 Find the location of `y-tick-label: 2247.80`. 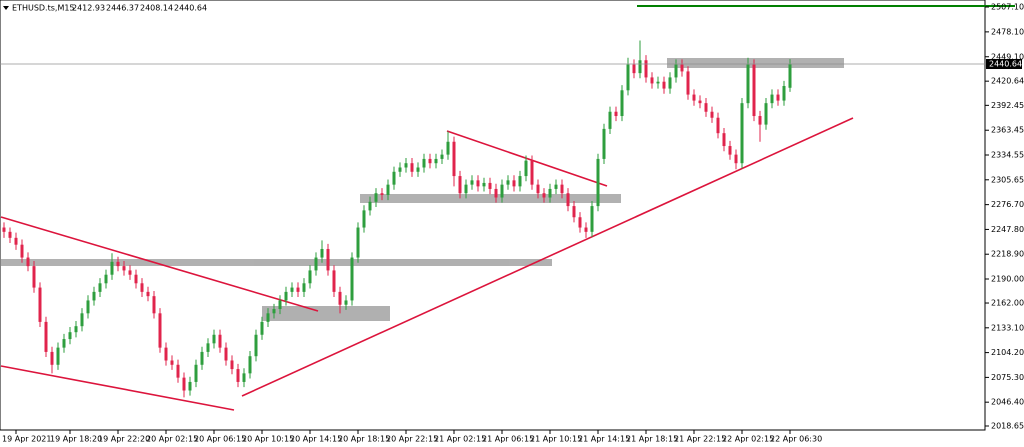

y-tick-label: 2247.80 is located at coordinates (1007, 229).